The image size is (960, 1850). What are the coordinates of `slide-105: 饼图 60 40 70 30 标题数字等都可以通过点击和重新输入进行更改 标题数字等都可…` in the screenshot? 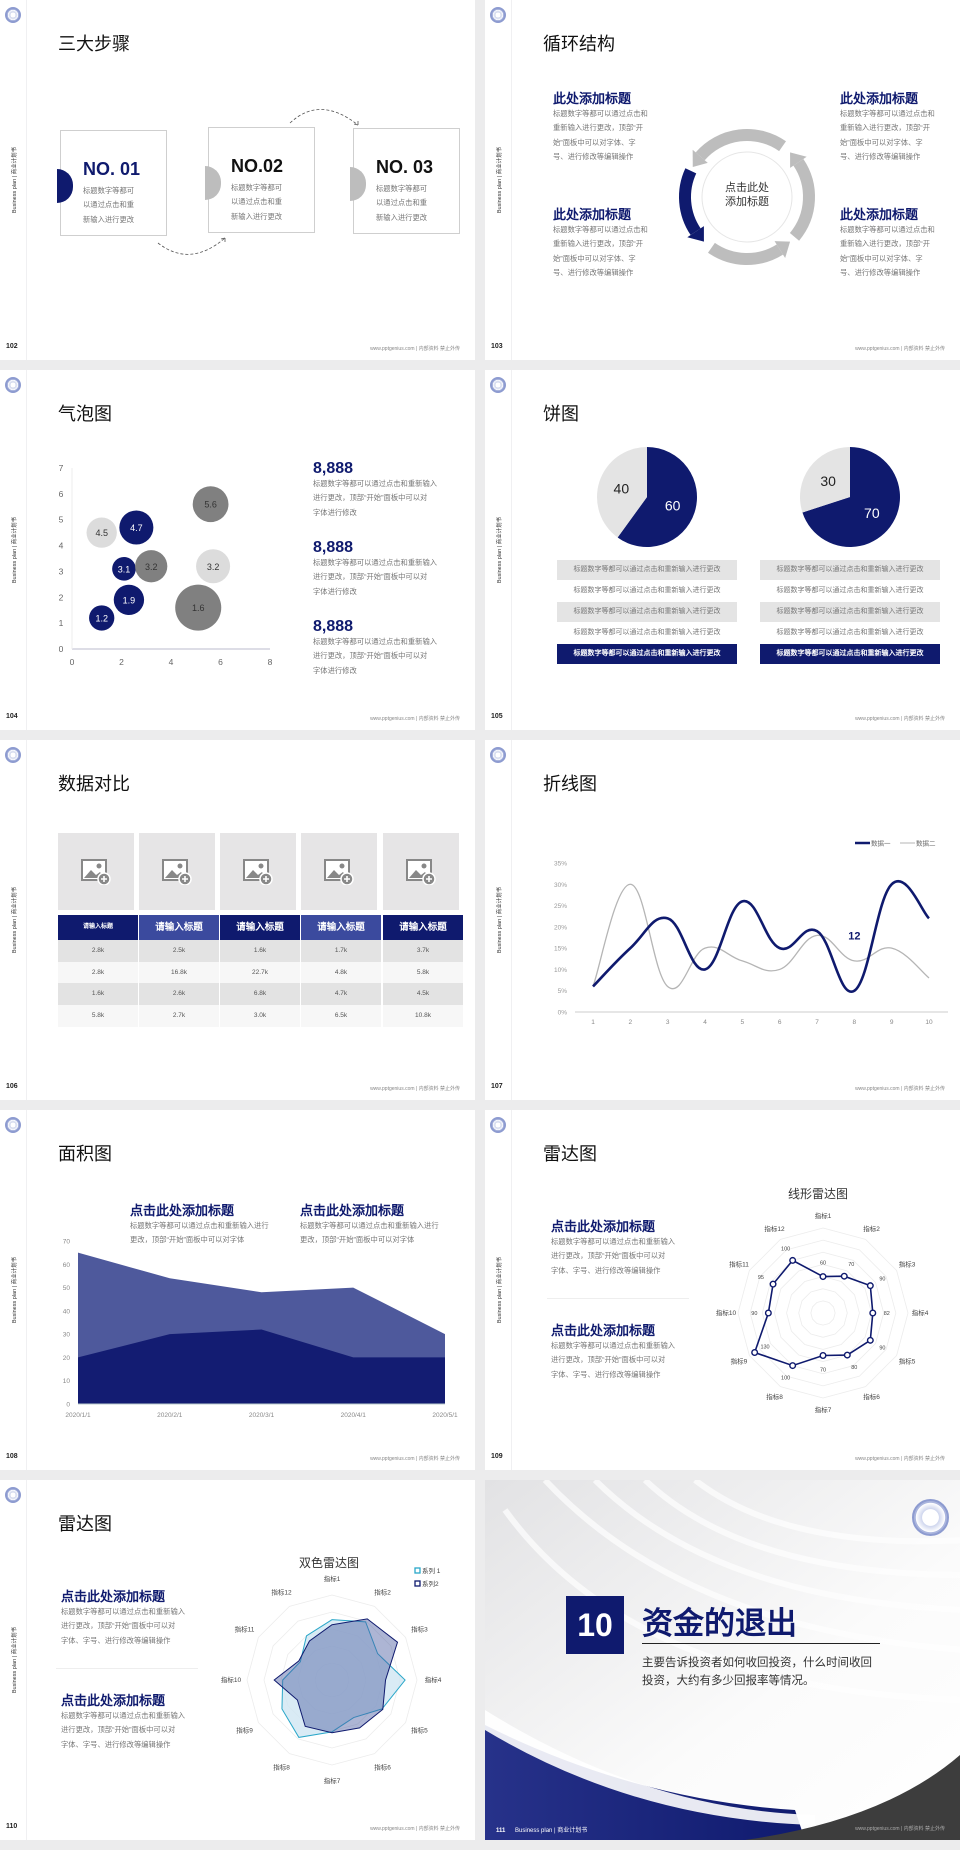 It's located at (722, 550).